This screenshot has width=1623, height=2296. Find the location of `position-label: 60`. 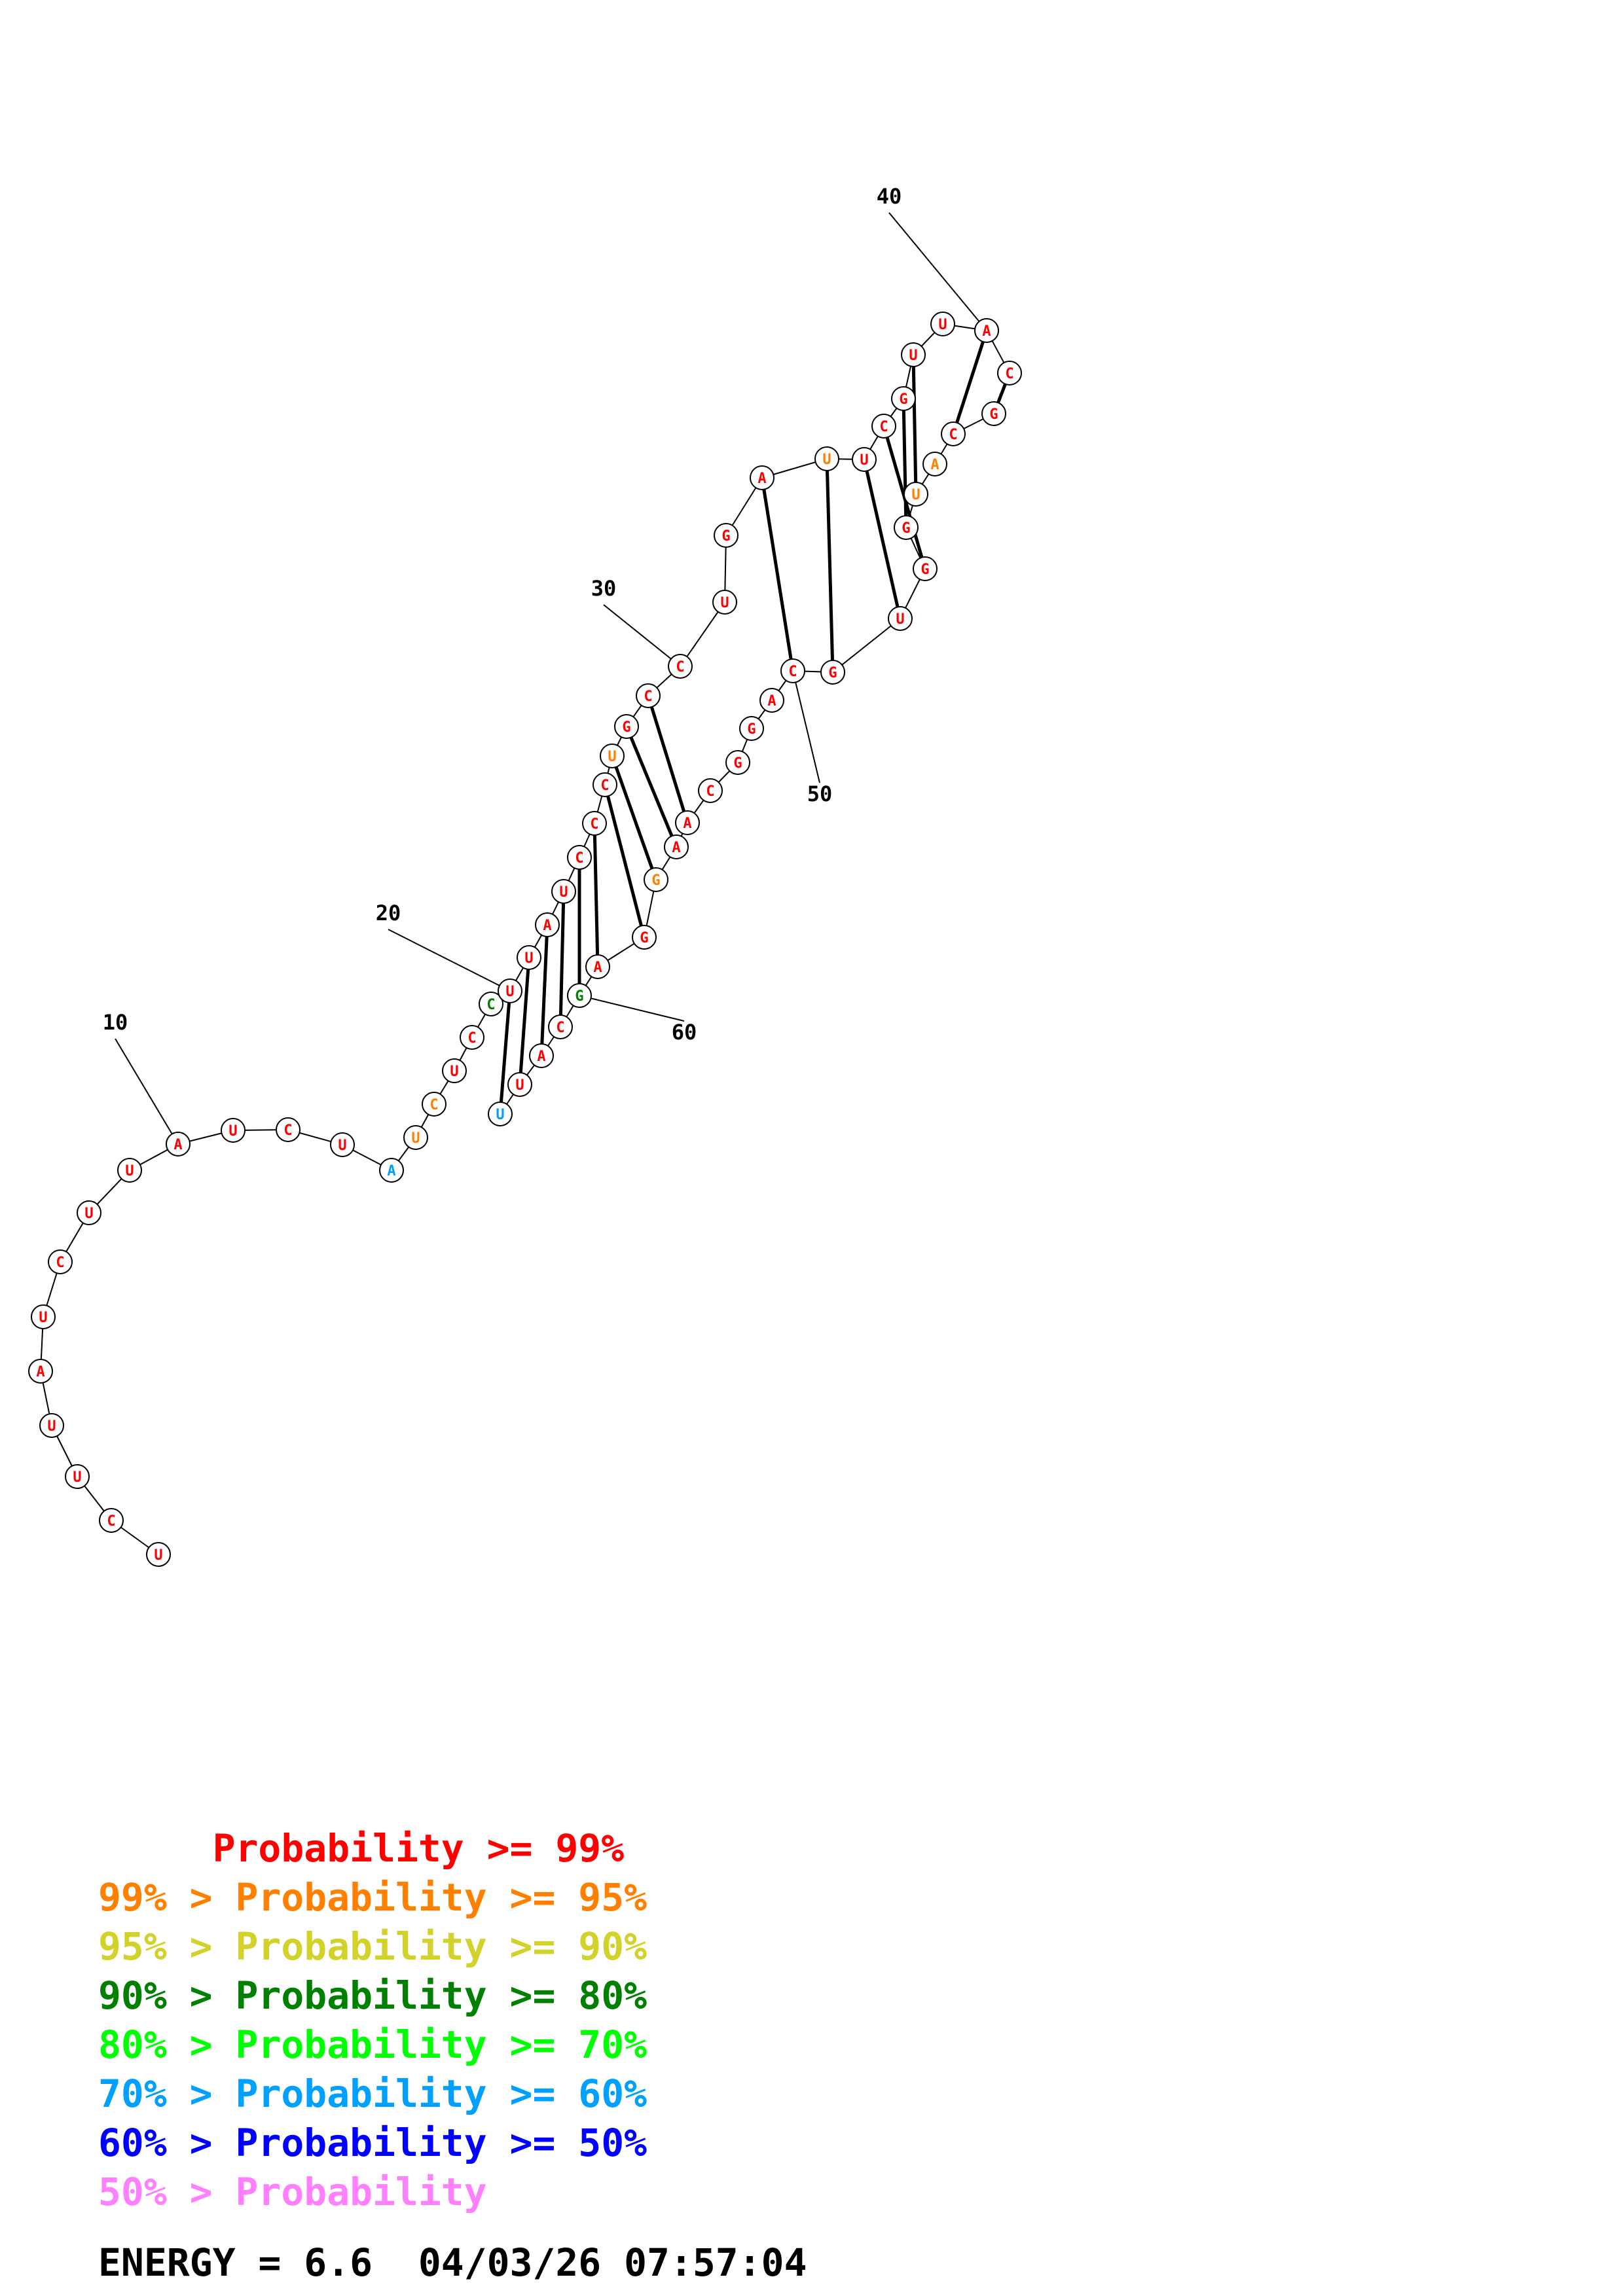

position-label: 60 is located at coordinates (684, 1032).